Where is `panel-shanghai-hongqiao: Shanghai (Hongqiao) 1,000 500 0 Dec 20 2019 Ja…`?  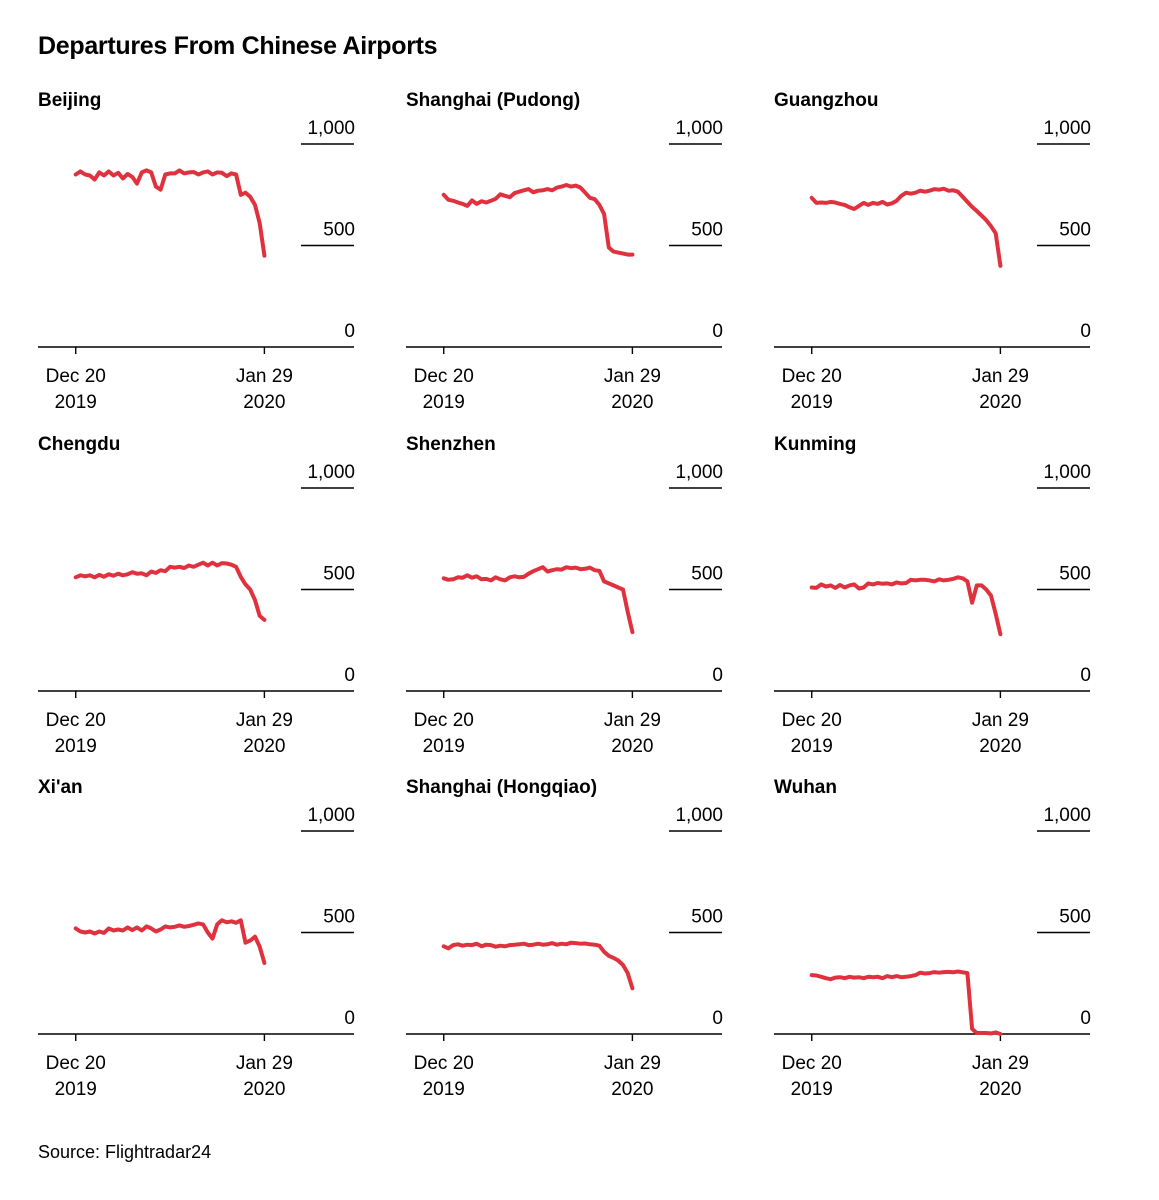
panel-shanghai-hongqiao: Shanghai (Hongqiao) 1,000 500 0 Dec 20 2019 Ja… is located at coordinates (571, 942).